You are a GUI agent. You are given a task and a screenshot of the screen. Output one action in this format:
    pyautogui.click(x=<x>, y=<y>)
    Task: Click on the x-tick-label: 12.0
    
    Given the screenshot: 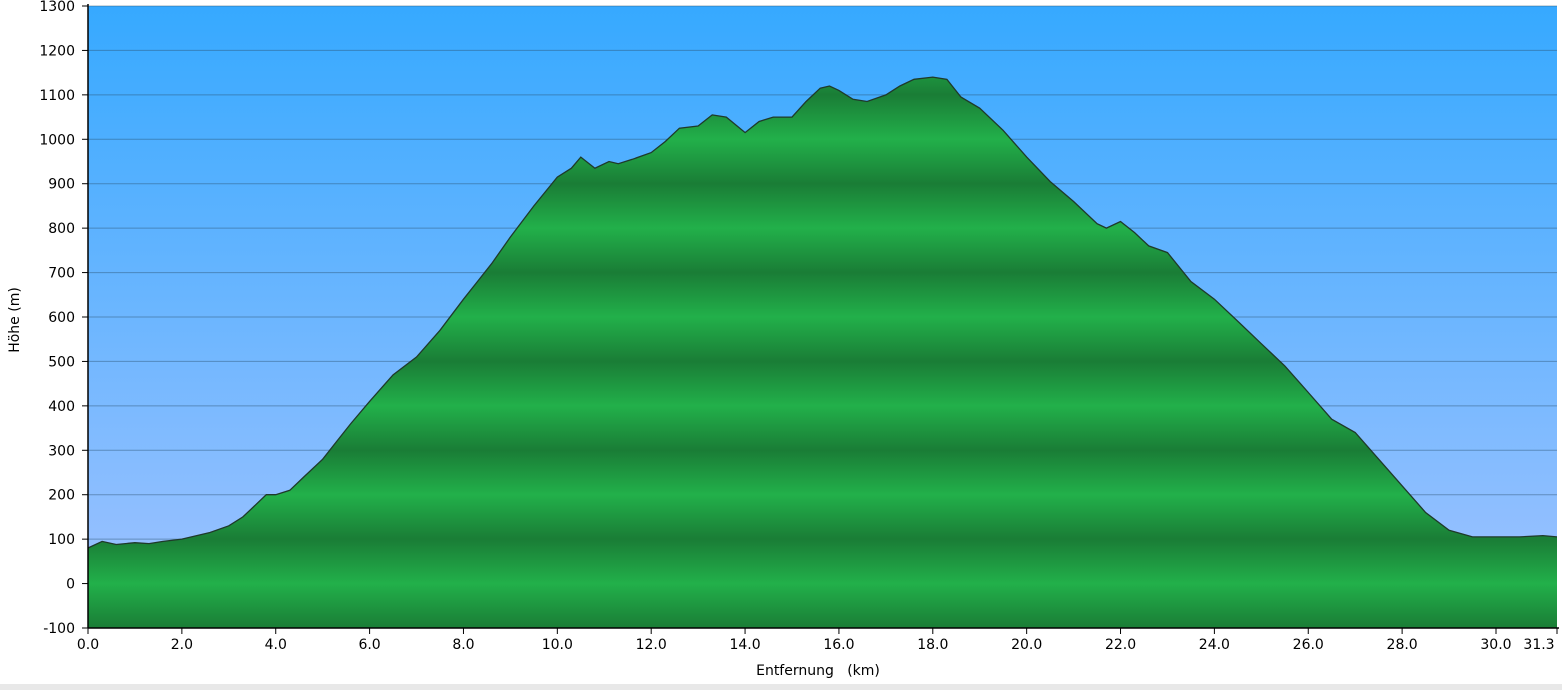 What is the action you would take?
    pyautogui.click(x=651, y=645)
    